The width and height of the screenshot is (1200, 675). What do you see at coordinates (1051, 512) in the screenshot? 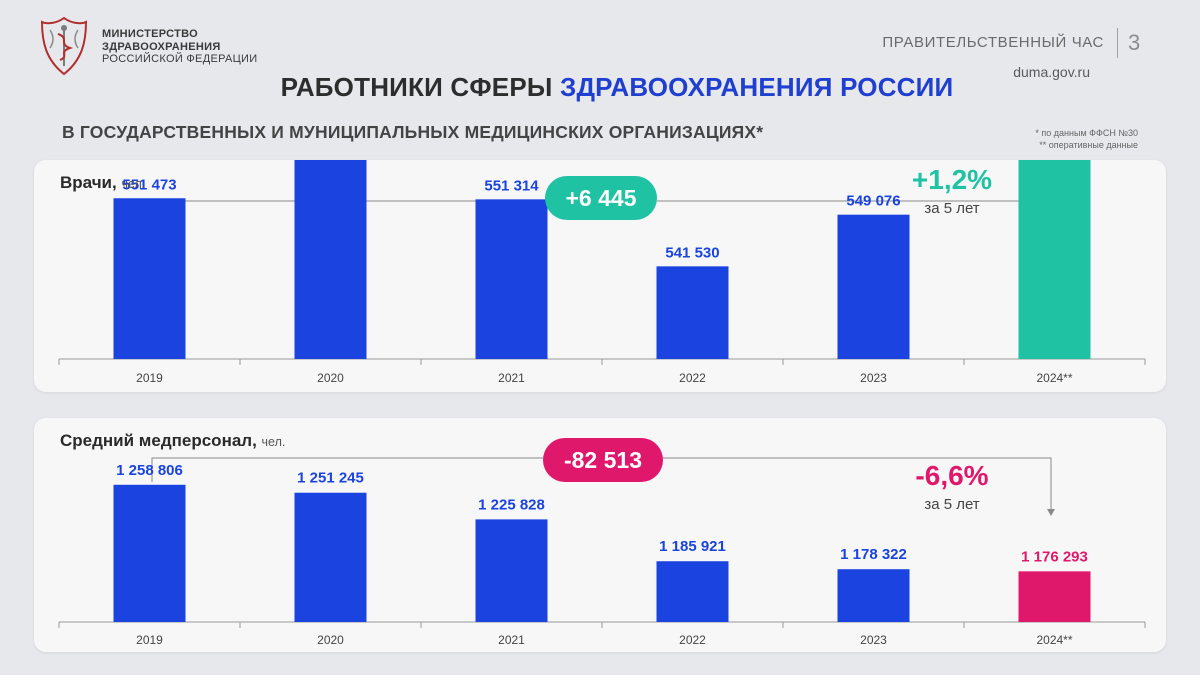
I see `nurses-bracket-arrow` at bounding box center [1051, 512].